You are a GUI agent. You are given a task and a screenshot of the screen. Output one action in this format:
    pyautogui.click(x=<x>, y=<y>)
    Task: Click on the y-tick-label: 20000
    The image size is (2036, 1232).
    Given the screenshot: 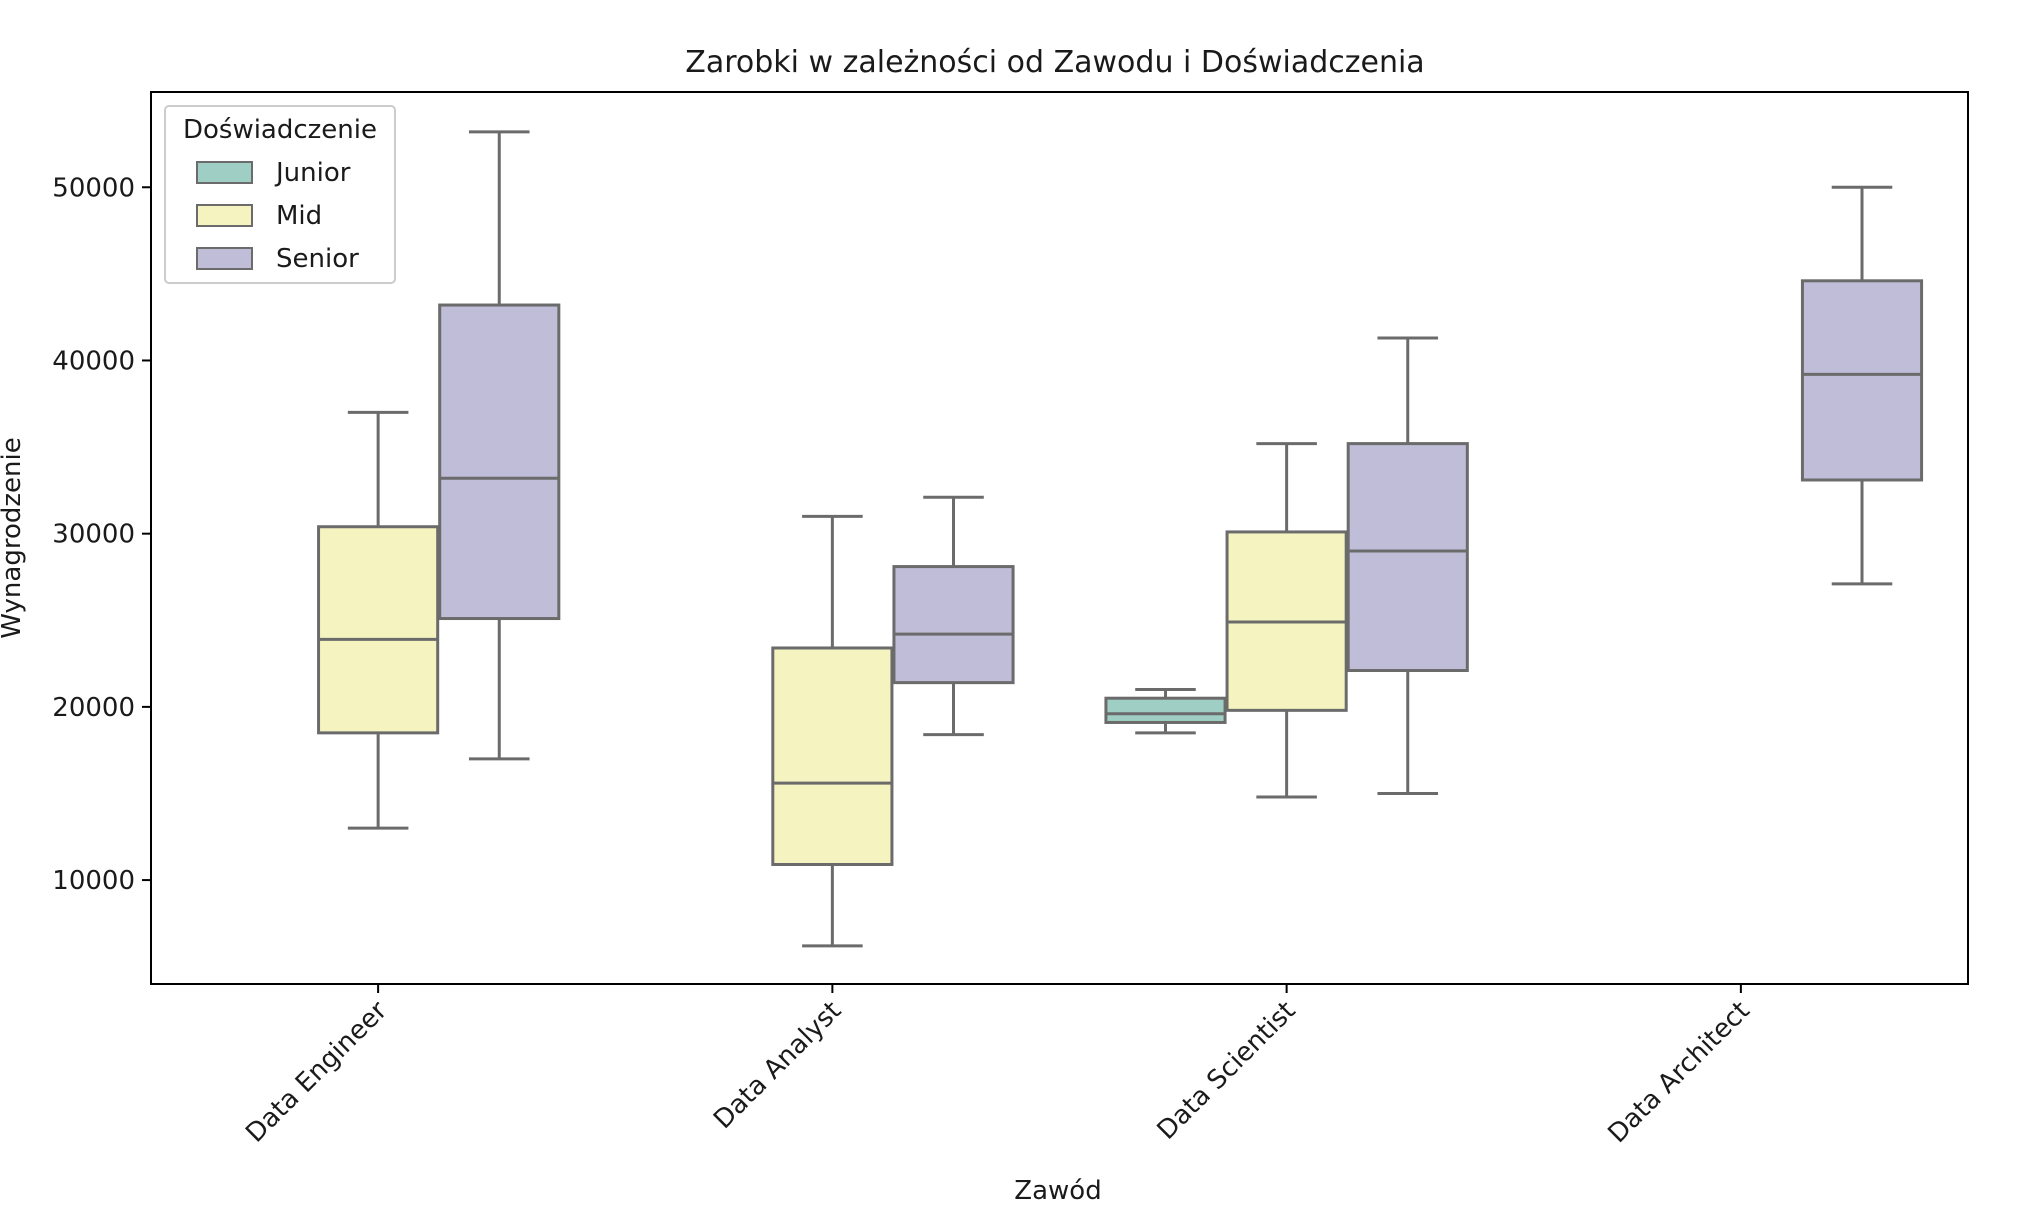 What is the action you would take?
    pyautogui.click(x=93, y=708)
    